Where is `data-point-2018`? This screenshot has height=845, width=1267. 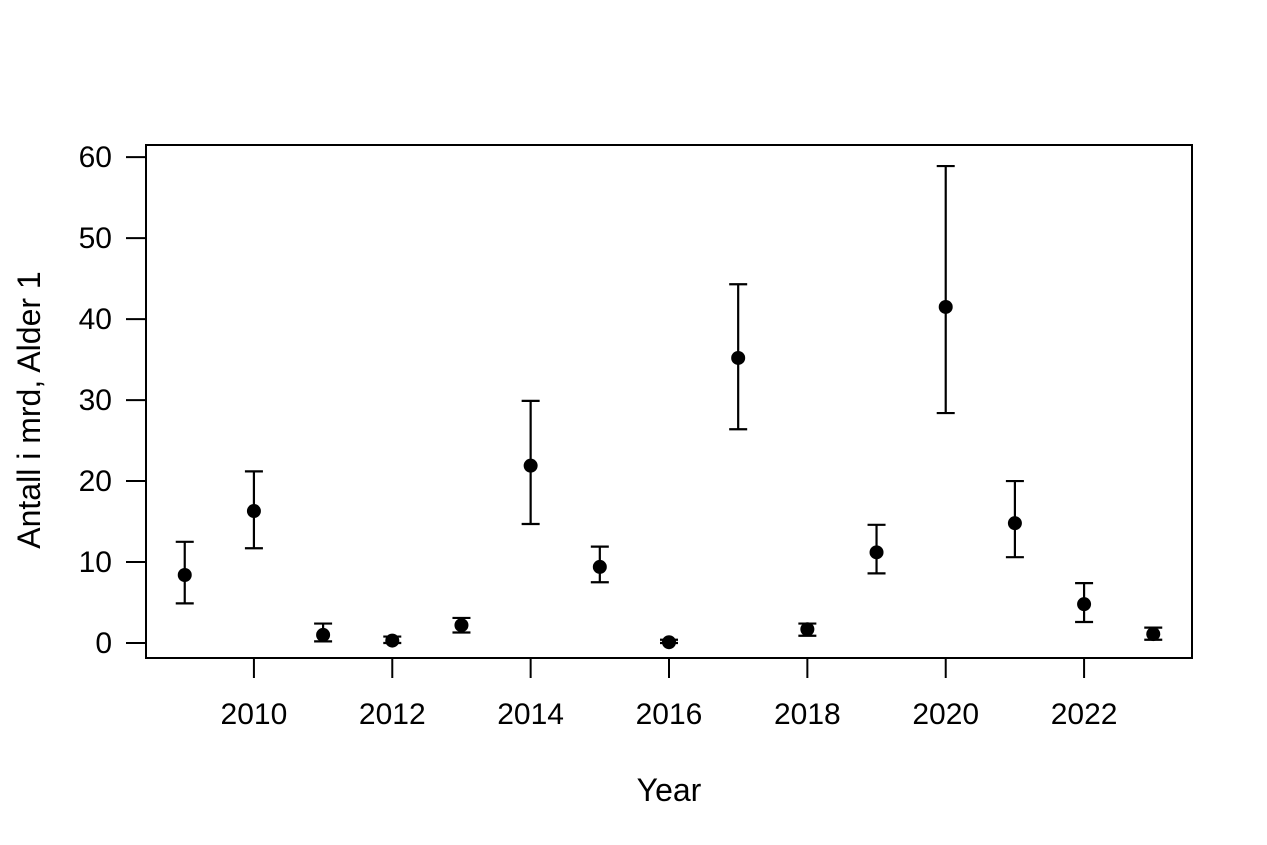 data-point-2018 is located at coordinates (807, 629).